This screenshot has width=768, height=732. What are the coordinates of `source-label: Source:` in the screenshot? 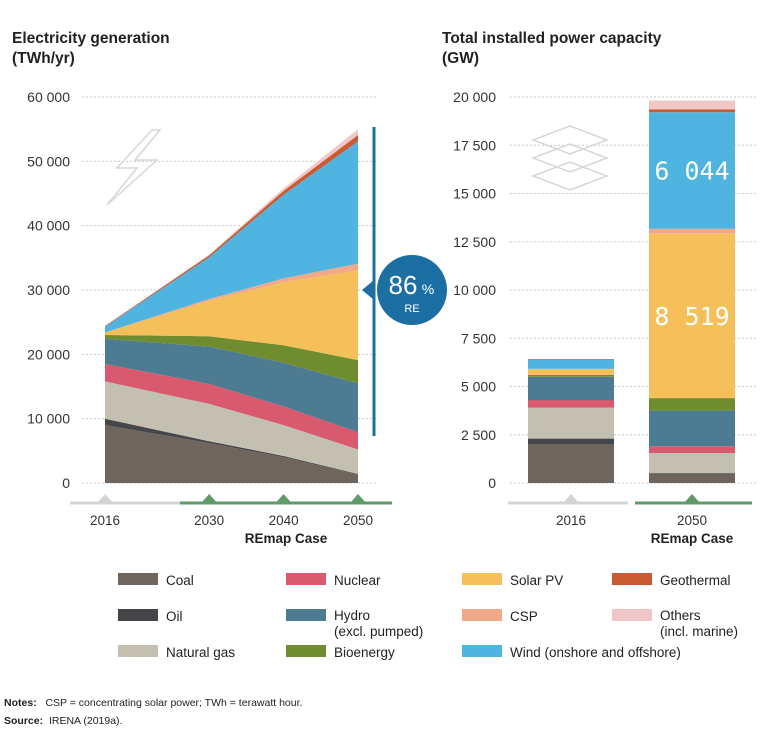 It's located at (24, 721).